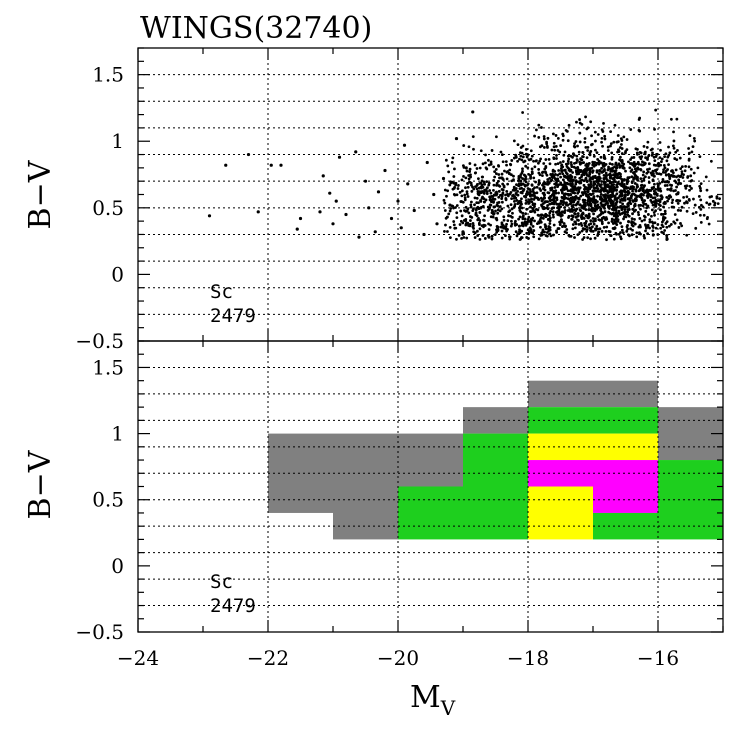 The width and height of the screenshot is (755, 734). Describe the element at coordinates (433, 700) in the screenshot. I see `x-axis-label: MV` at that location.